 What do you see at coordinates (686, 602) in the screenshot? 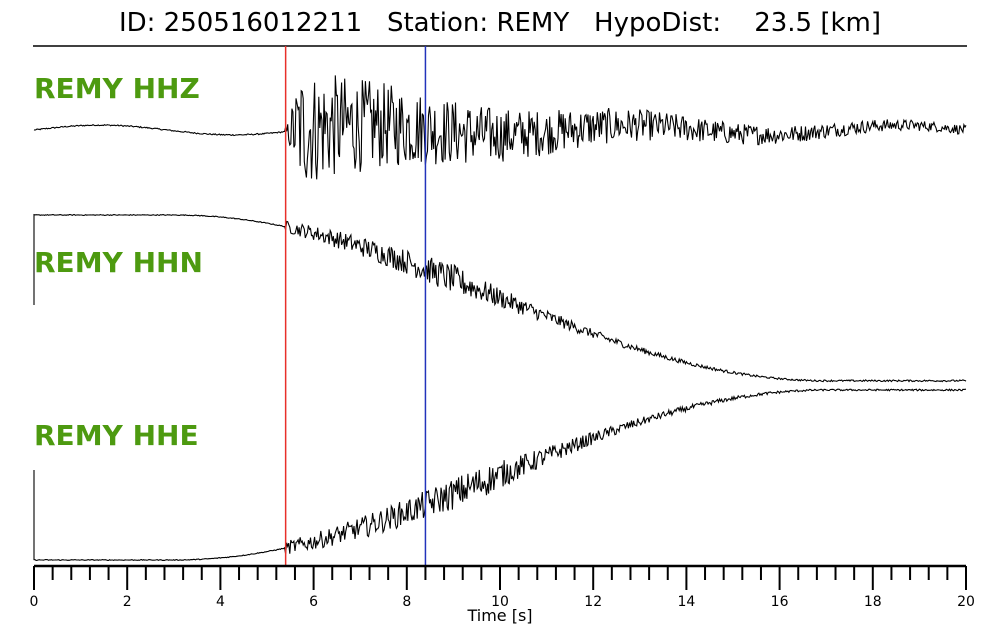
I see `x-tick-label: 14` at bounding box center [686, 602].